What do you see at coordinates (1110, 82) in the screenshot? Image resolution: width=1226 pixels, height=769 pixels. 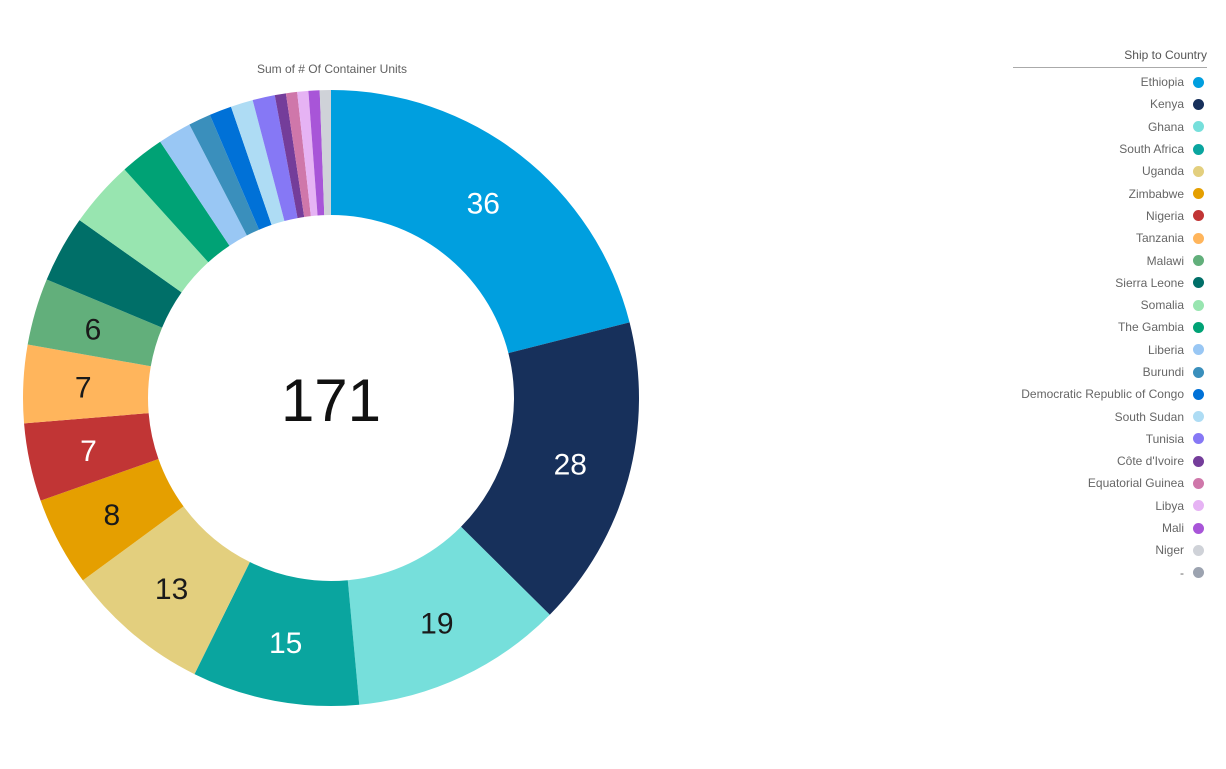 I see `legend-item-ethiopia: Ethiopia` at bounding box center [1110, 82].